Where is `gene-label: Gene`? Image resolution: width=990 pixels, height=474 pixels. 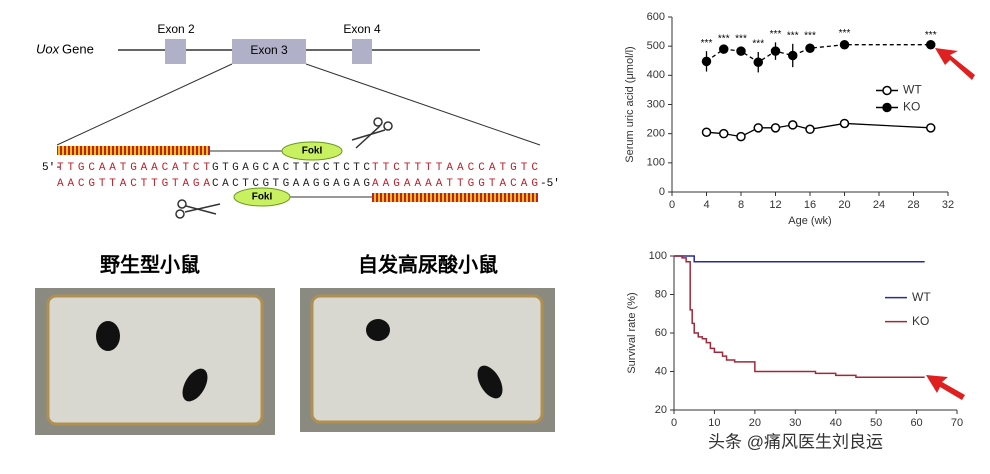 gene-label: Gene is located at coordinates (78, 48).